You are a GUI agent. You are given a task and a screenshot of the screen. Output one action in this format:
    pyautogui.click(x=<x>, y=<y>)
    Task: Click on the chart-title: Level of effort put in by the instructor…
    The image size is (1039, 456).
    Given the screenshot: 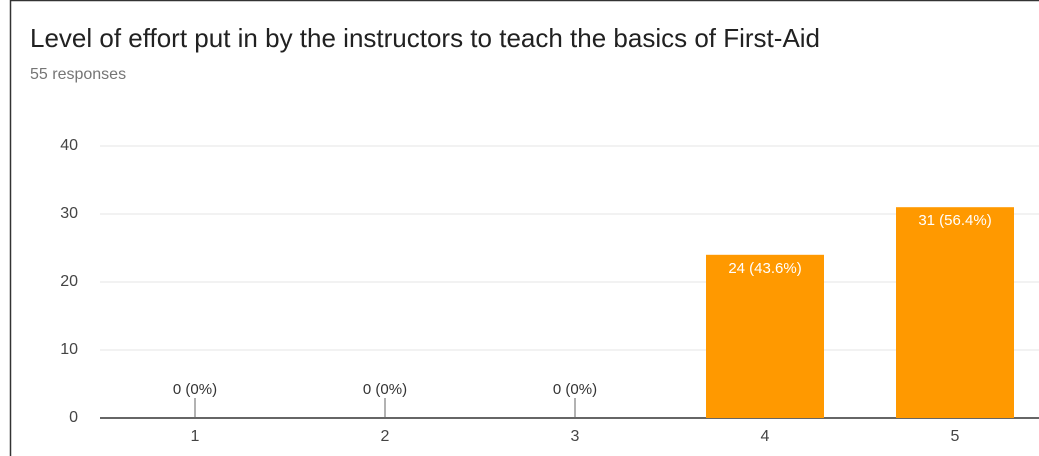 What is the action you would take?
    pyautogui.click(x=425, y=38)
    